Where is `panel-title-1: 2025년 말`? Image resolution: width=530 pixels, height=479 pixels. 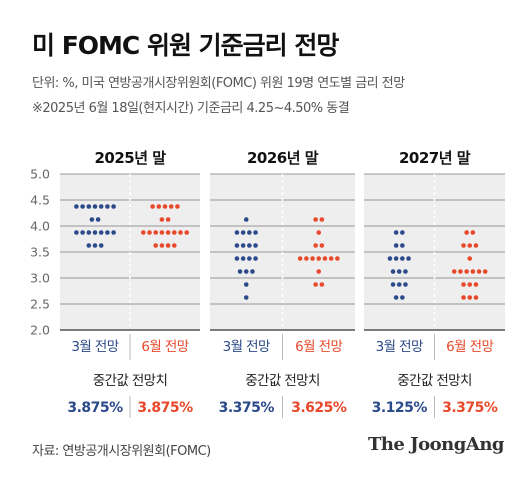
panel-title-1: 2025년 말 is located at coordinates (130, 158).